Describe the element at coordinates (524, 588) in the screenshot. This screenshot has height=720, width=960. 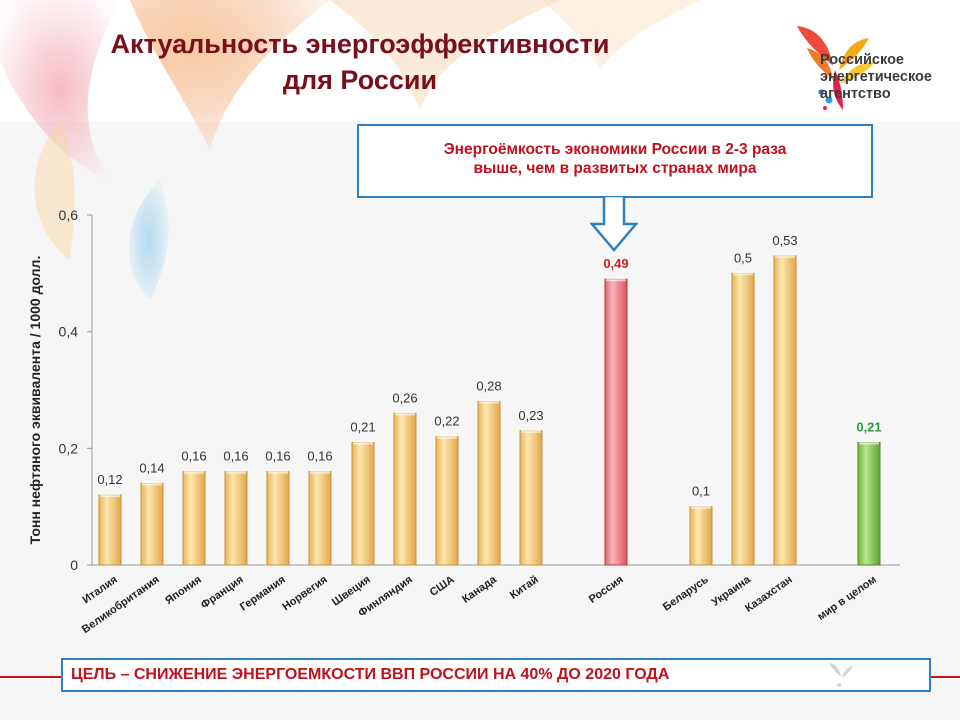
I see `category-label: Китай` at that location.